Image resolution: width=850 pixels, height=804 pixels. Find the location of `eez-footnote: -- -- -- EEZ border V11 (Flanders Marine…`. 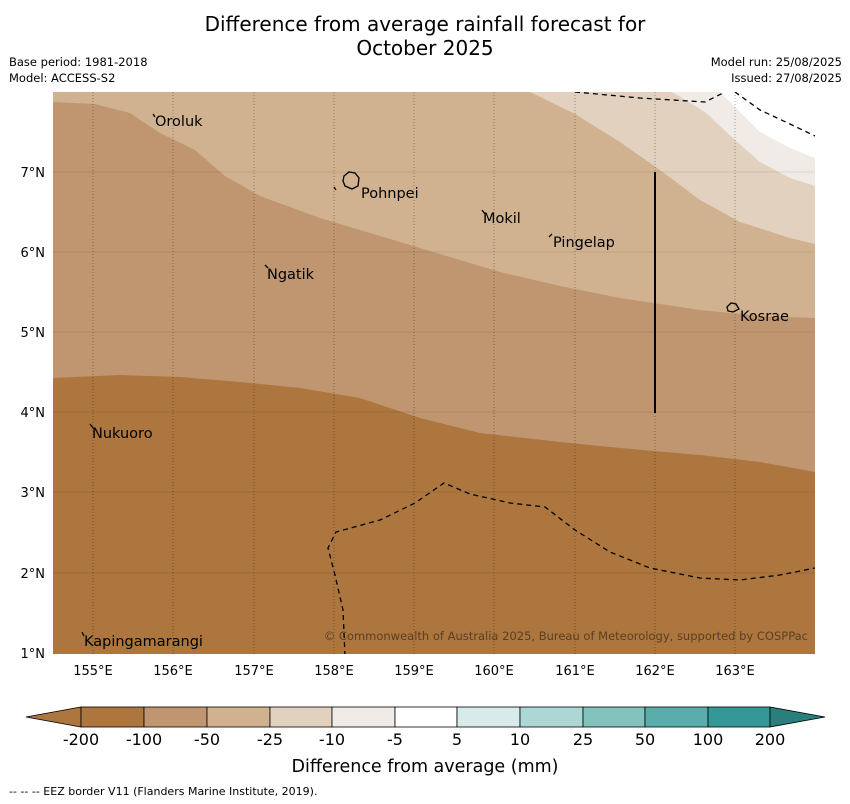

eez-footnote: -- -- -- EEZ border V11 (Flanders Marine… is located at coordinates (163, 791).